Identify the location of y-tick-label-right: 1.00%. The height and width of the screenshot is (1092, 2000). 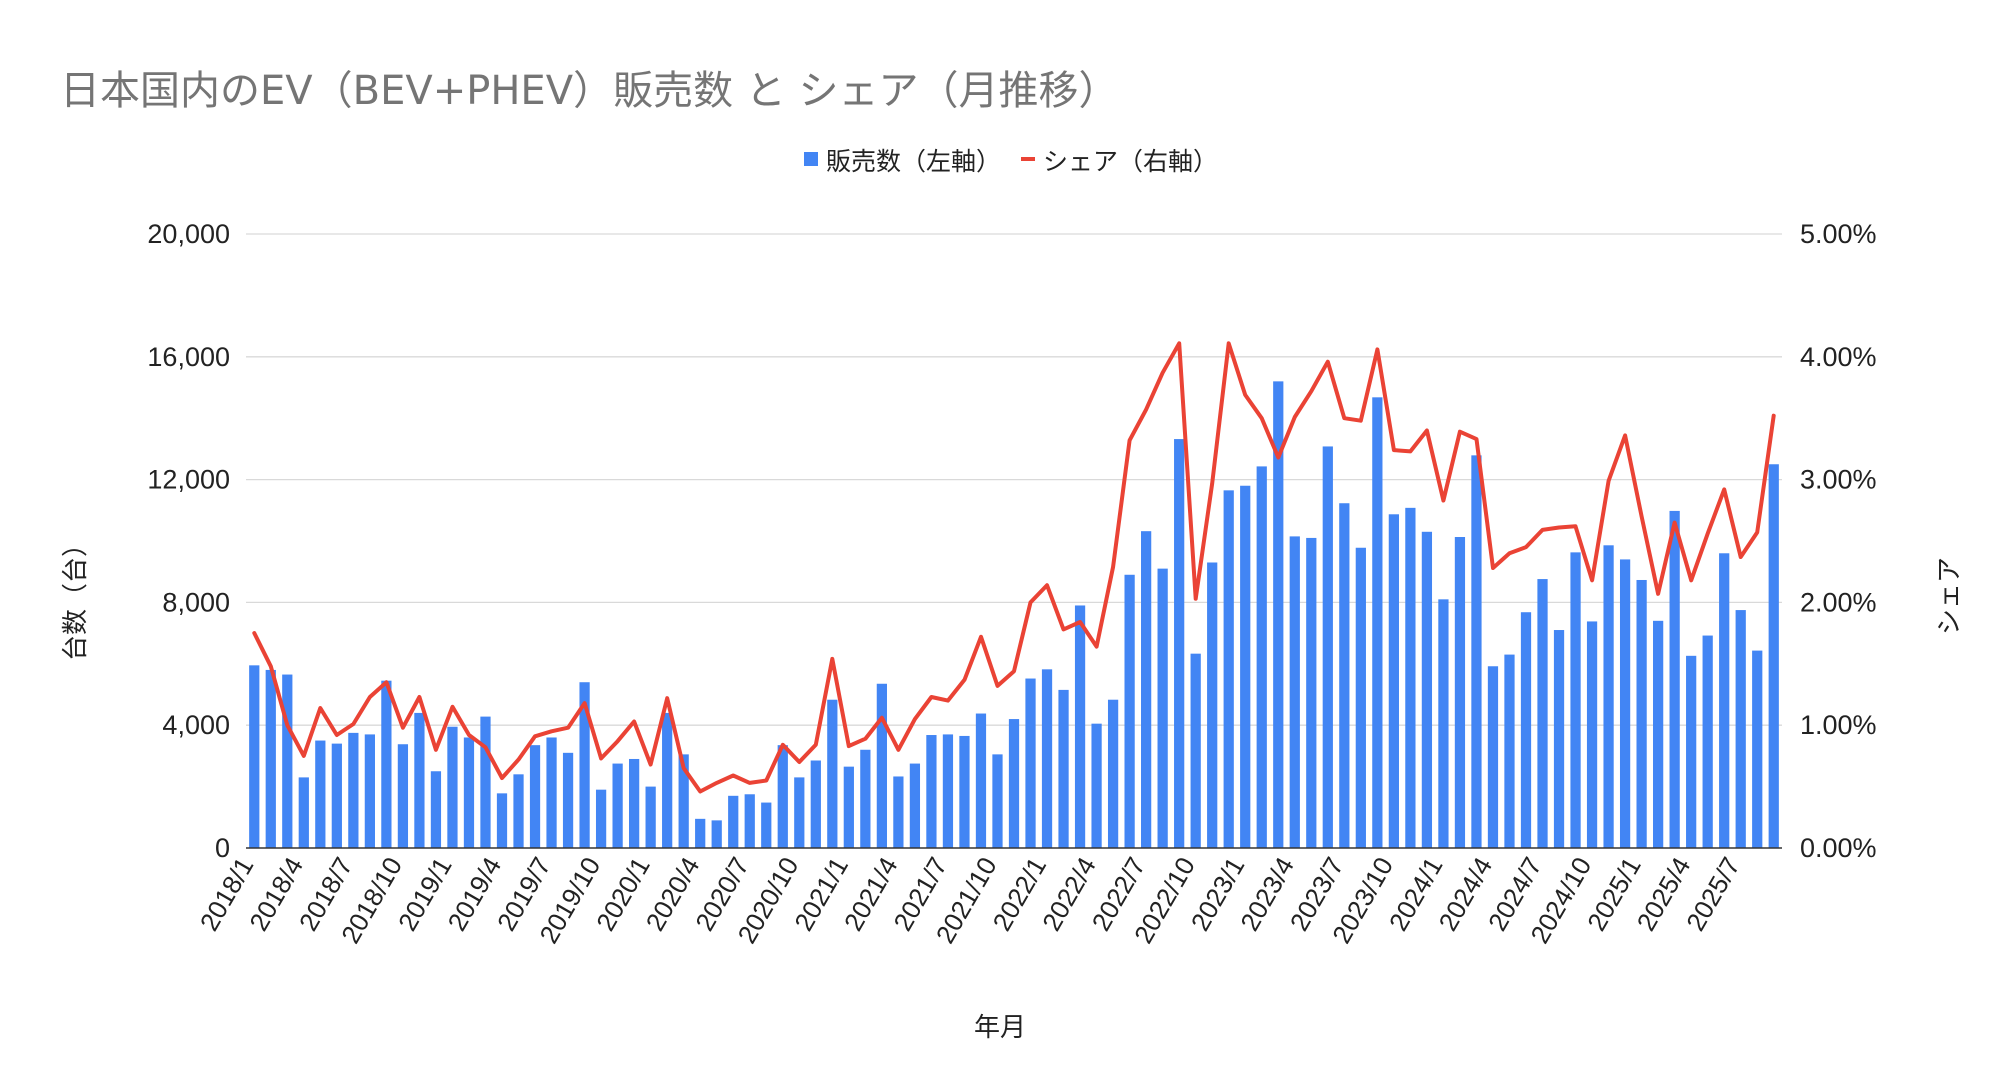
(1838, 725).